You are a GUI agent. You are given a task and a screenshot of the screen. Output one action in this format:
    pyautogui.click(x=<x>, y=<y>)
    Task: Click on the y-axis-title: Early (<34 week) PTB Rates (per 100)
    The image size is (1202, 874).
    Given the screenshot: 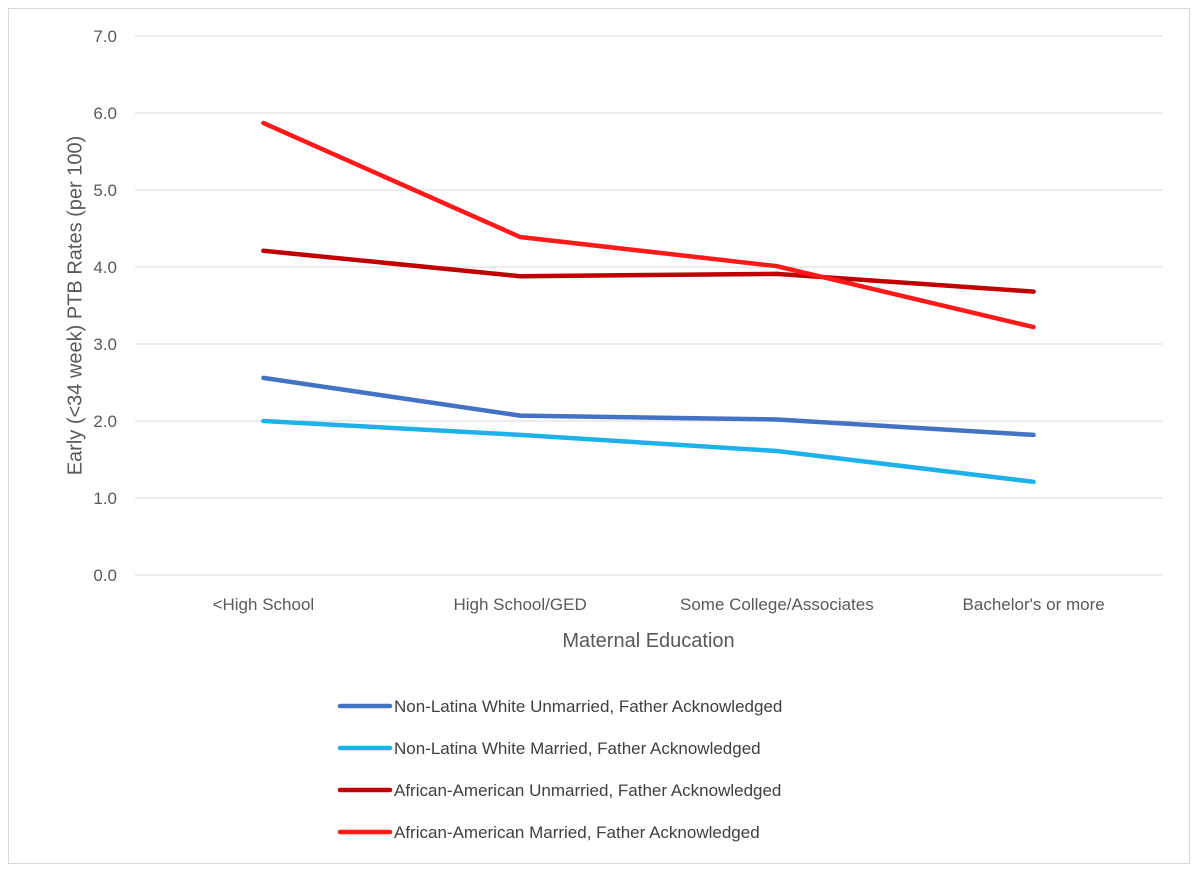 What is the action you would take?
    pyautogui.click(x=75, y=306)
    